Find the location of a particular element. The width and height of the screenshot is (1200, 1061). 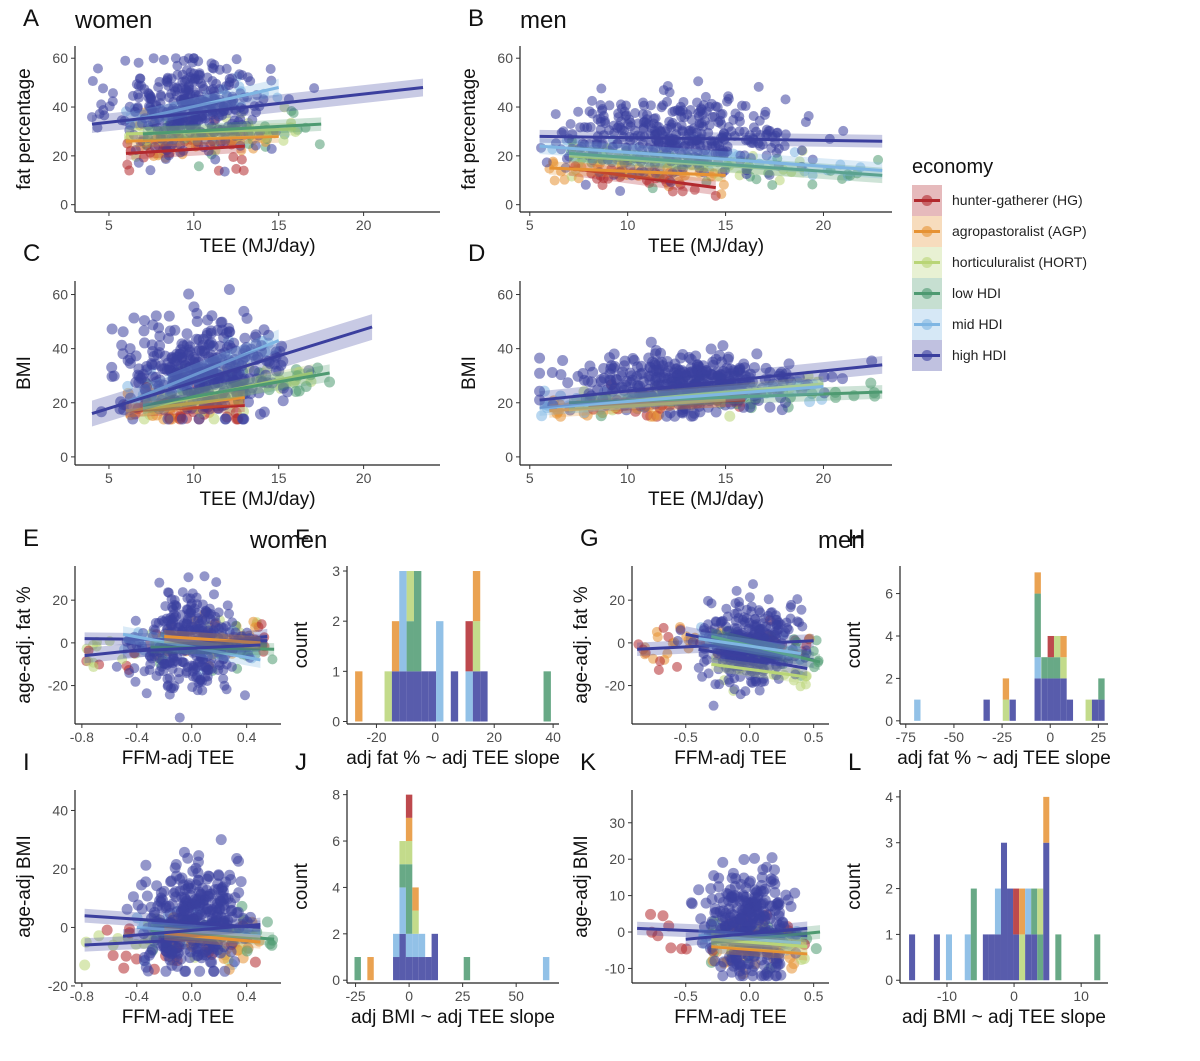

x-tick-label: -0.8 is located at coordinates (82, 996).